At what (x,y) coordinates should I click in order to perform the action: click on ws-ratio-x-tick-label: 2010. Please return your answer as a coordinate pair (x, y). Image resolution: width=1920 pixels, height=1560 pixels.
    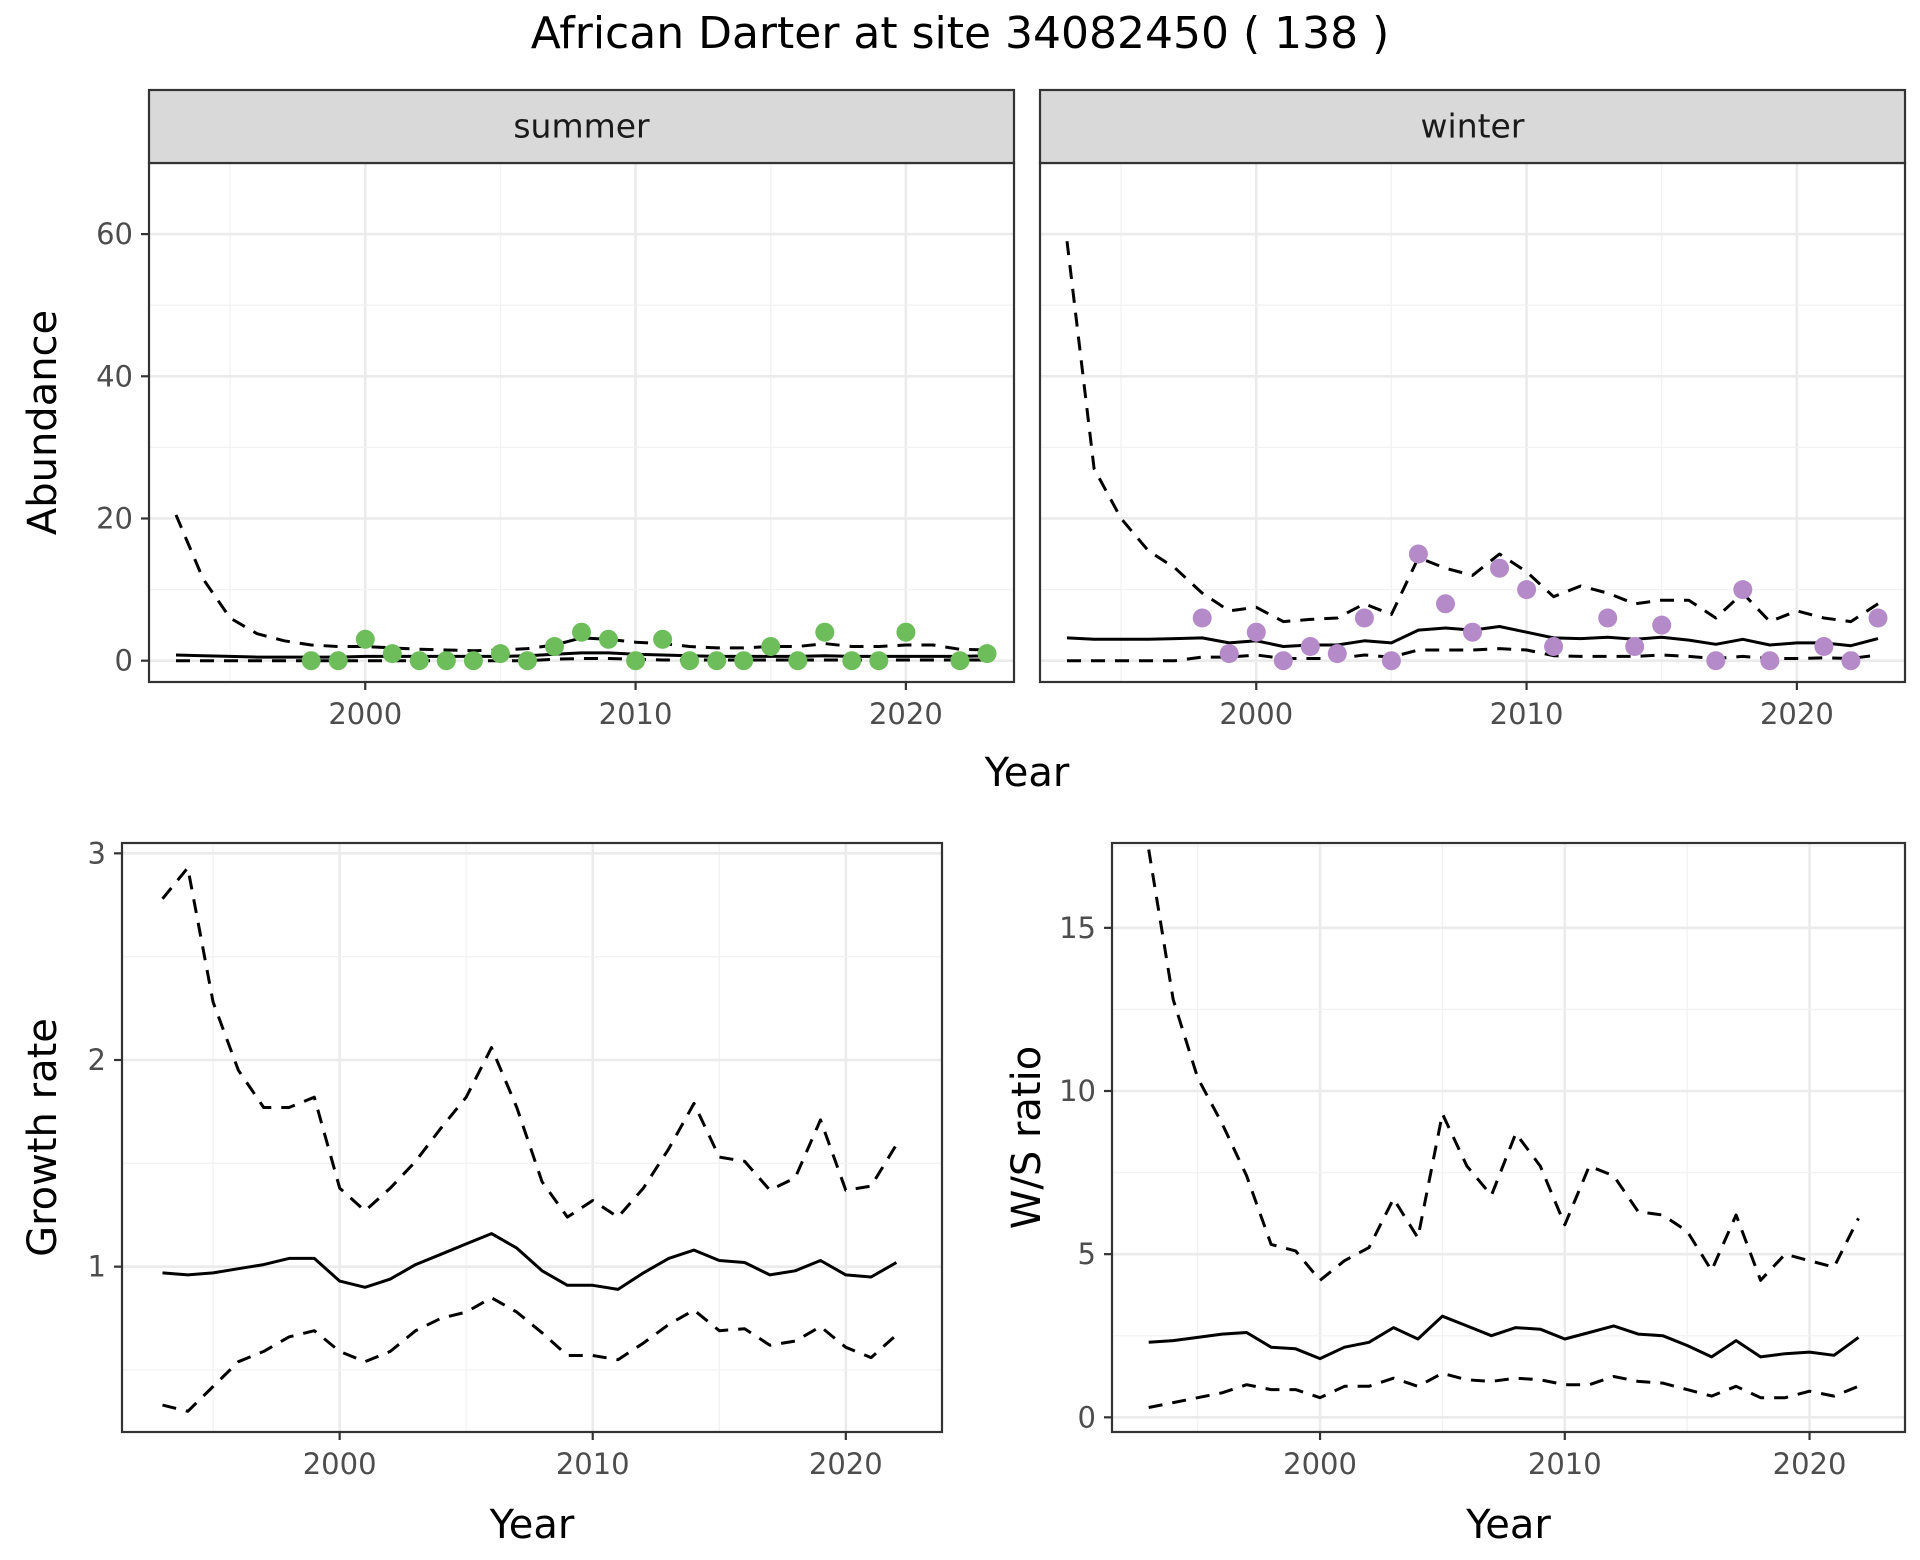
    Looking at the image, I should click on (1565, 1464).